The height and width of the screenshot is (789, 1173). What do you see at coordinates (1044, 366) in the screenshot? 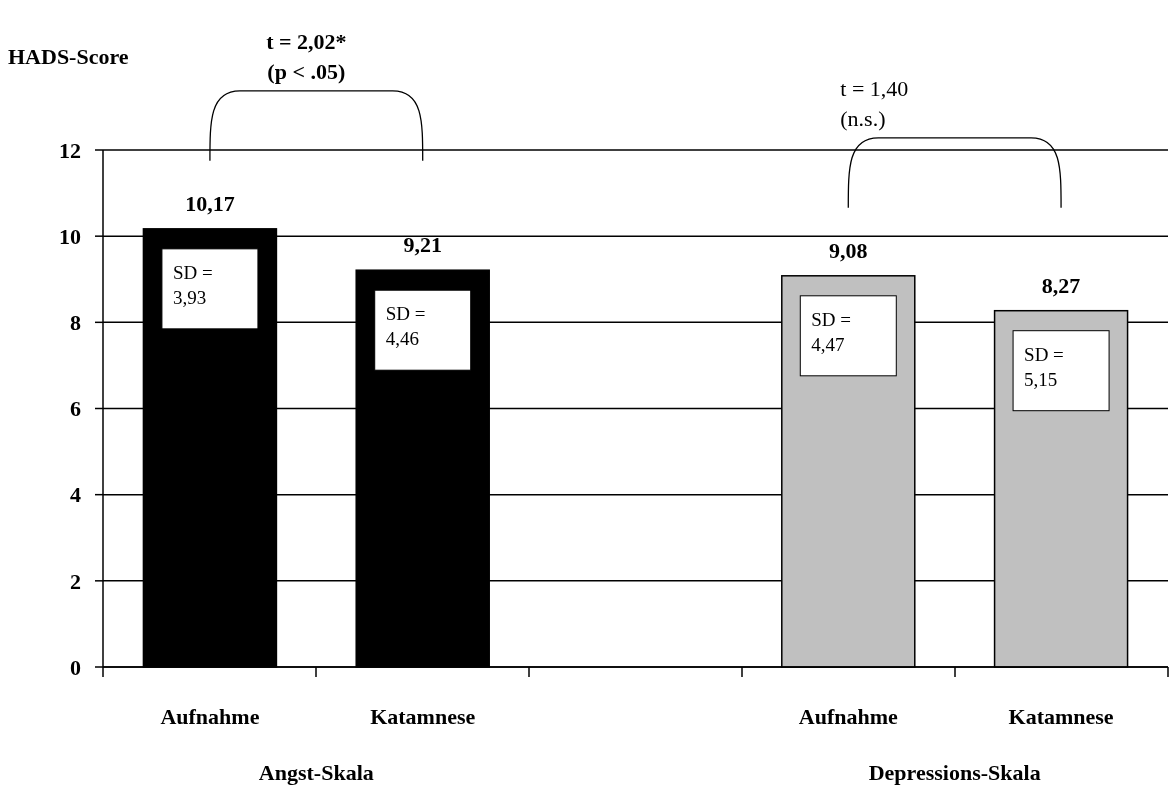
I see `annotation: SD = 5,15` at bounding box center [1044, 366].